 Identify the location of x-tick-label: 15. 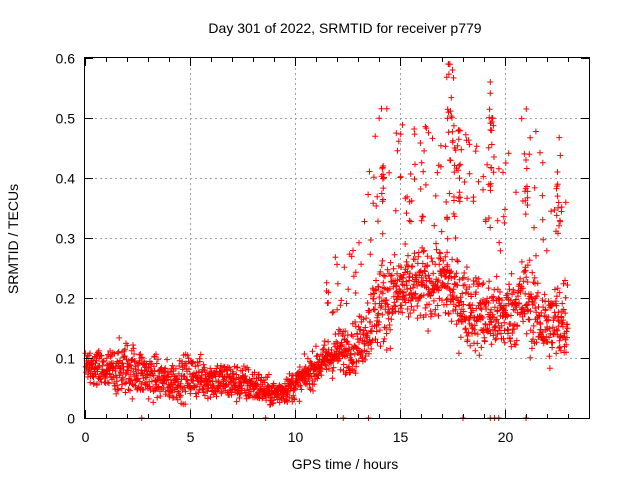
(401, 437).